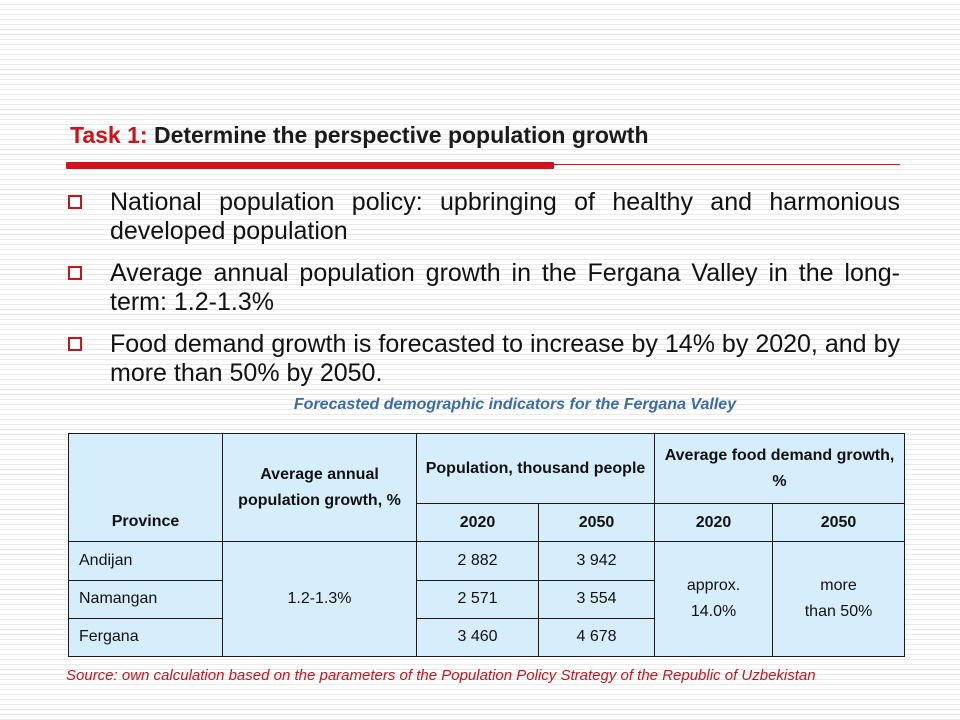  What do you see at coordinates (596, 637) in the screenshot?
I see `cell-pop-2050: 4 678` at bounding box center [596, 637].